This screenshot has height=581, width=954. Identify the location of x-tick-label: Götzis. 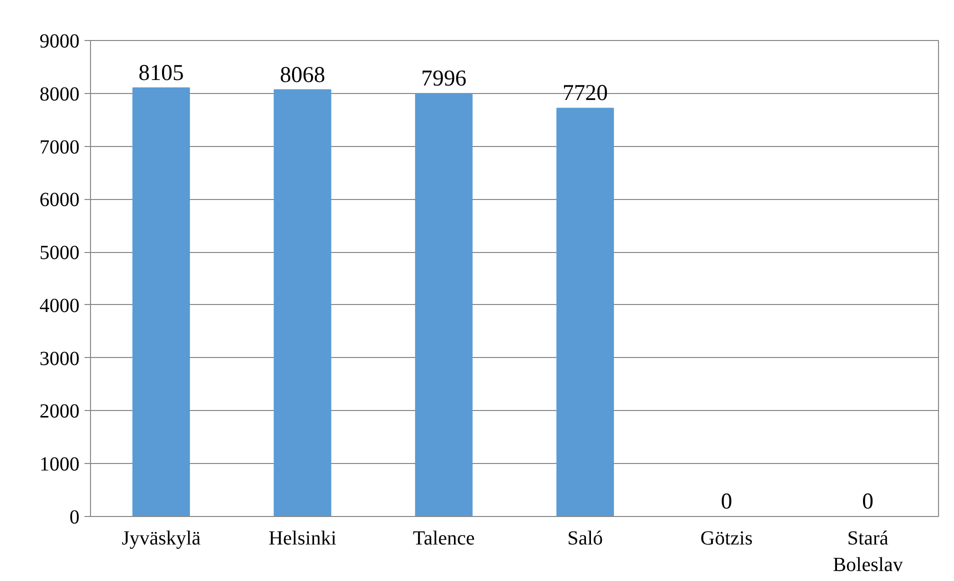
(726, 539).